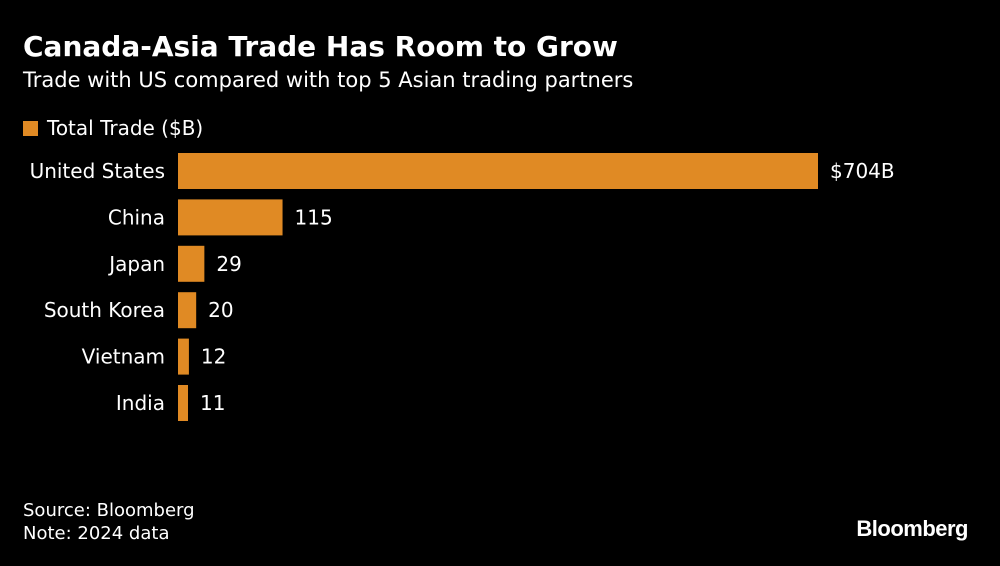 The width and height of the screenshot is (1000, 566). What do you see at coordinates (140, 403) in the screenshot?
I see `category-label: India` at bounding box center [140, 403].